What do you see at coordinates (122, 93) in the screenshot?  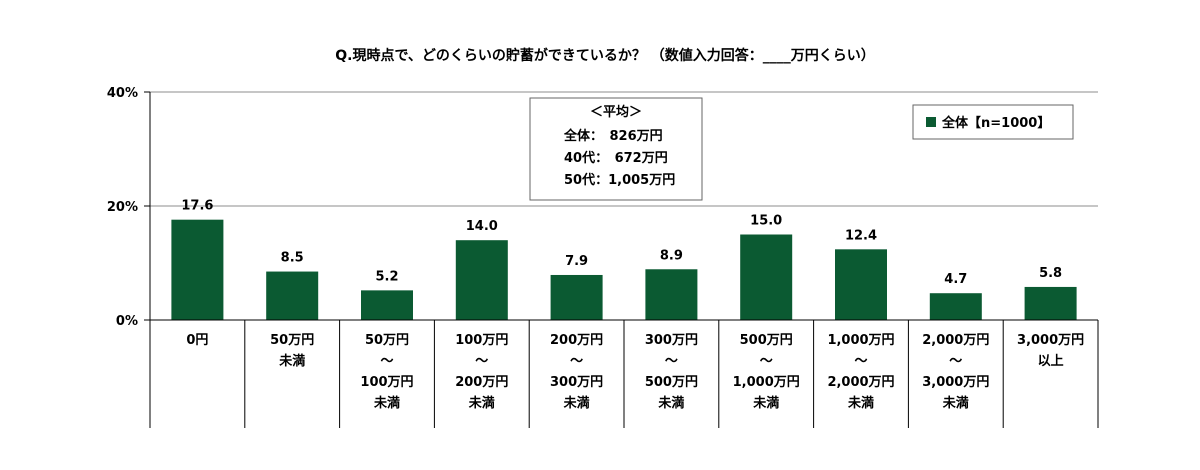 I see `y-tick-label: 40%` at bounding box center [122, 93].